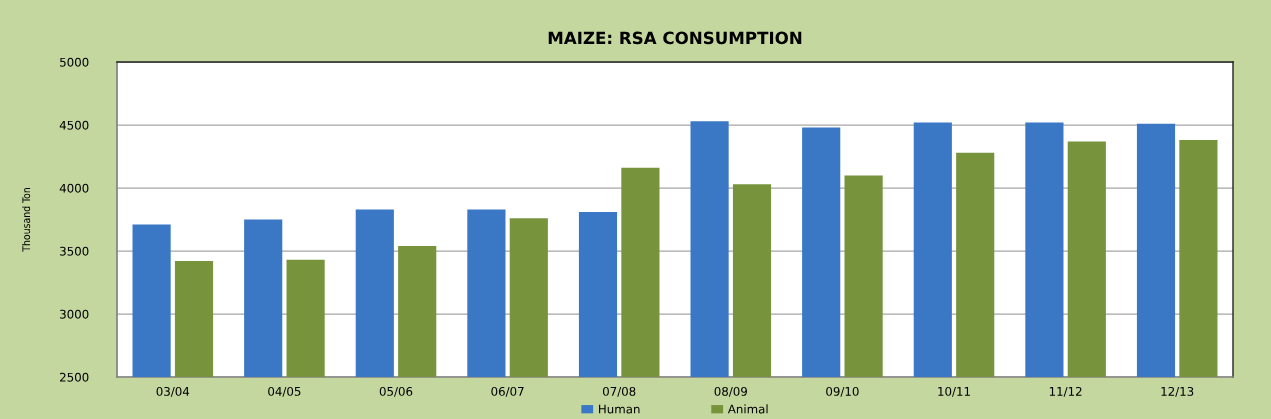 The image size is (1271, 419). What do you see at coordinates (74, 377) in the screenshot?
I see `y-tick-label: 2500` at bounding box center [74, 377].